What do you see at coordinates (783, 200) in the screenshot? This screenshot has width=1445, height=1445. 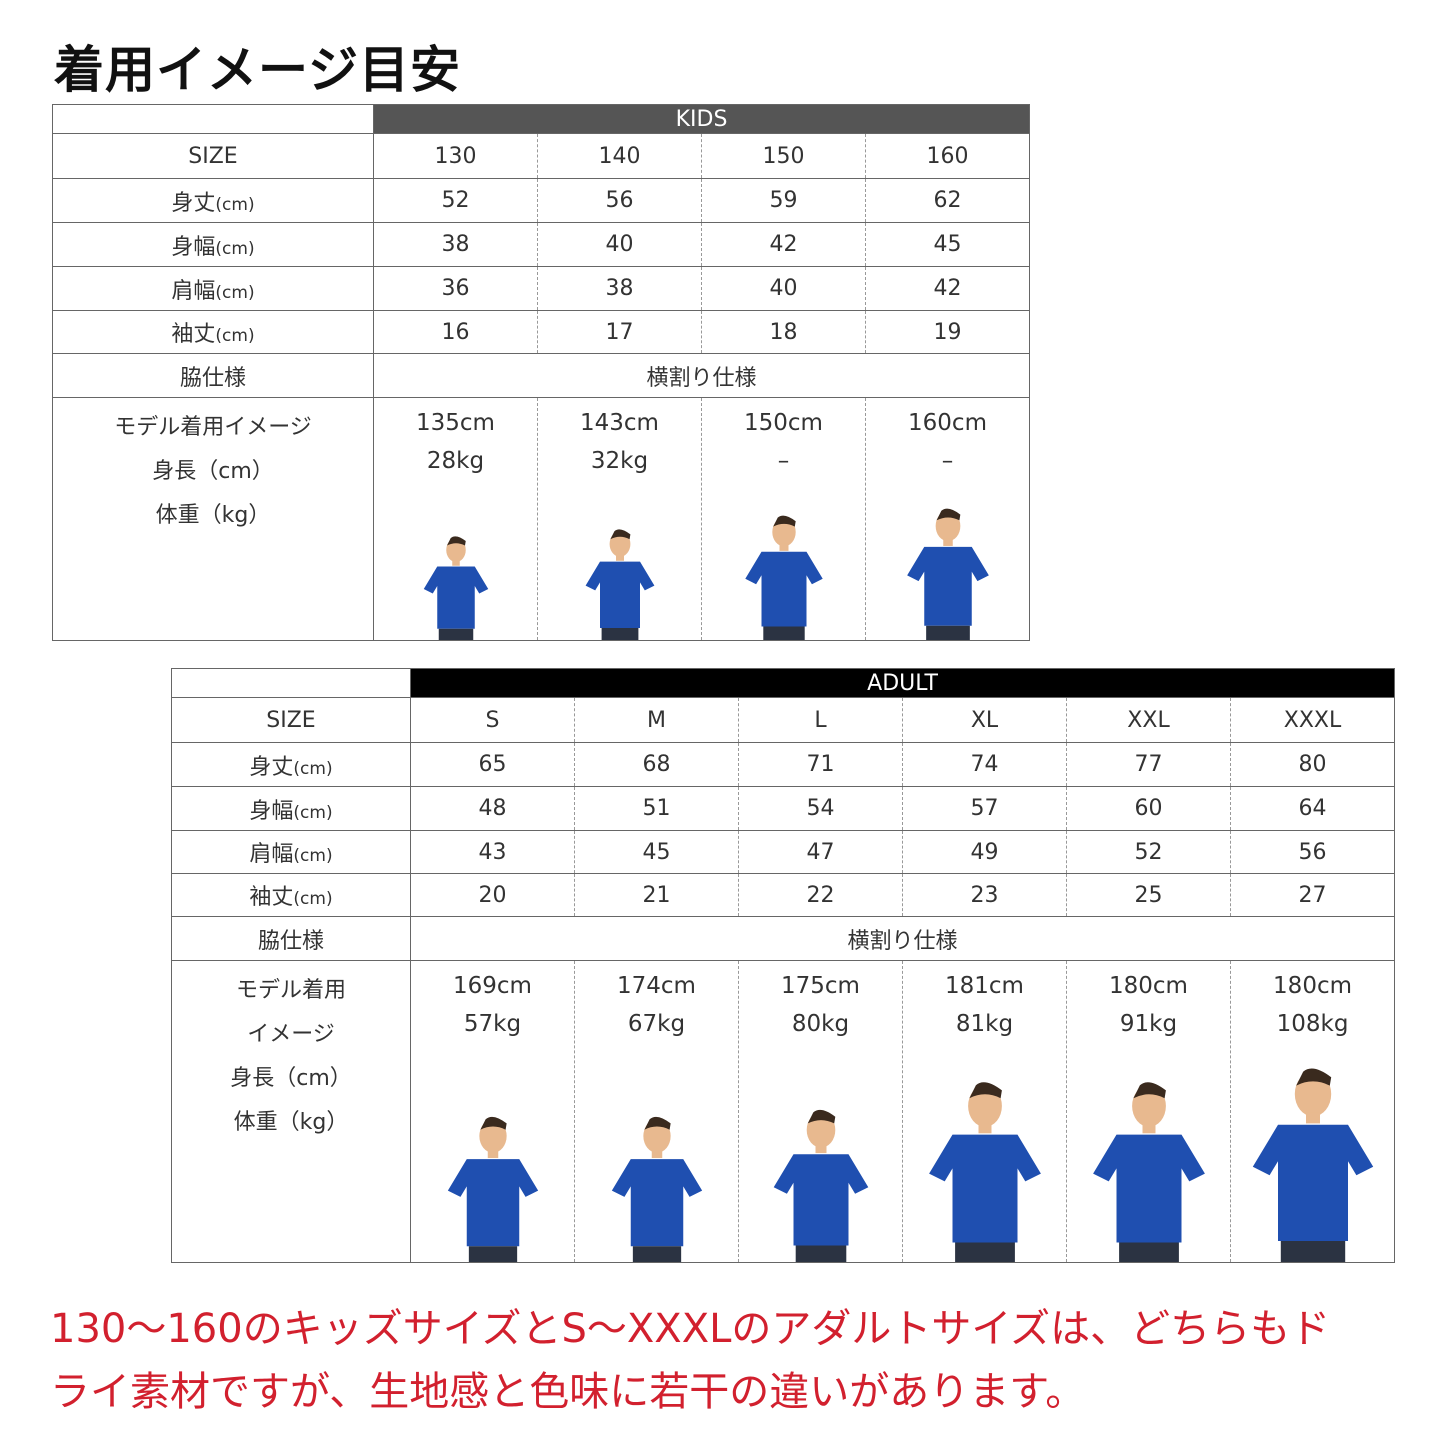 I see `measure-value: 59` at bounding box center [783, 200].